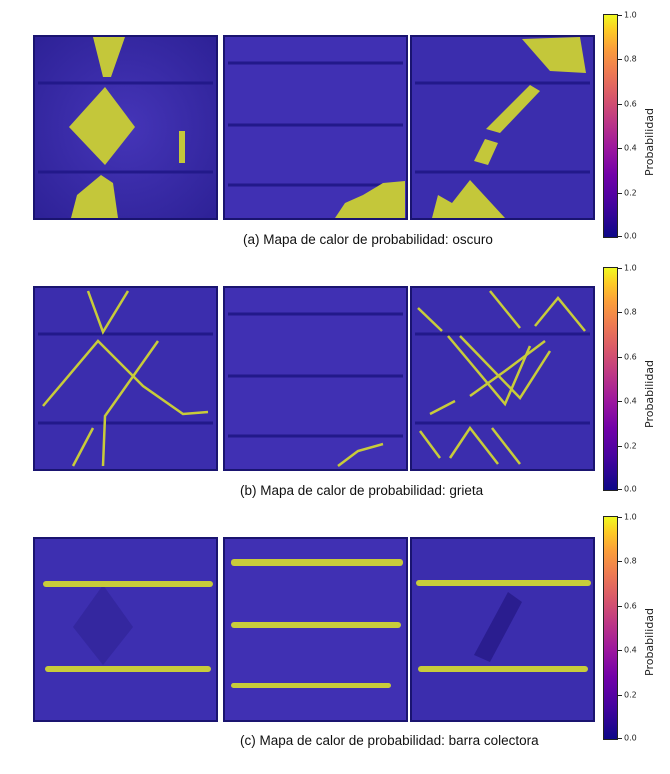 Image resolution: width=670 pixels, height=774 pixels. What do you see at coordinates (620, 628) in the screenshot?
I see `colorbar-barra: 1.0 0.8 0.6 0.4 0.2 0.0` at bounding box center [620, 628].